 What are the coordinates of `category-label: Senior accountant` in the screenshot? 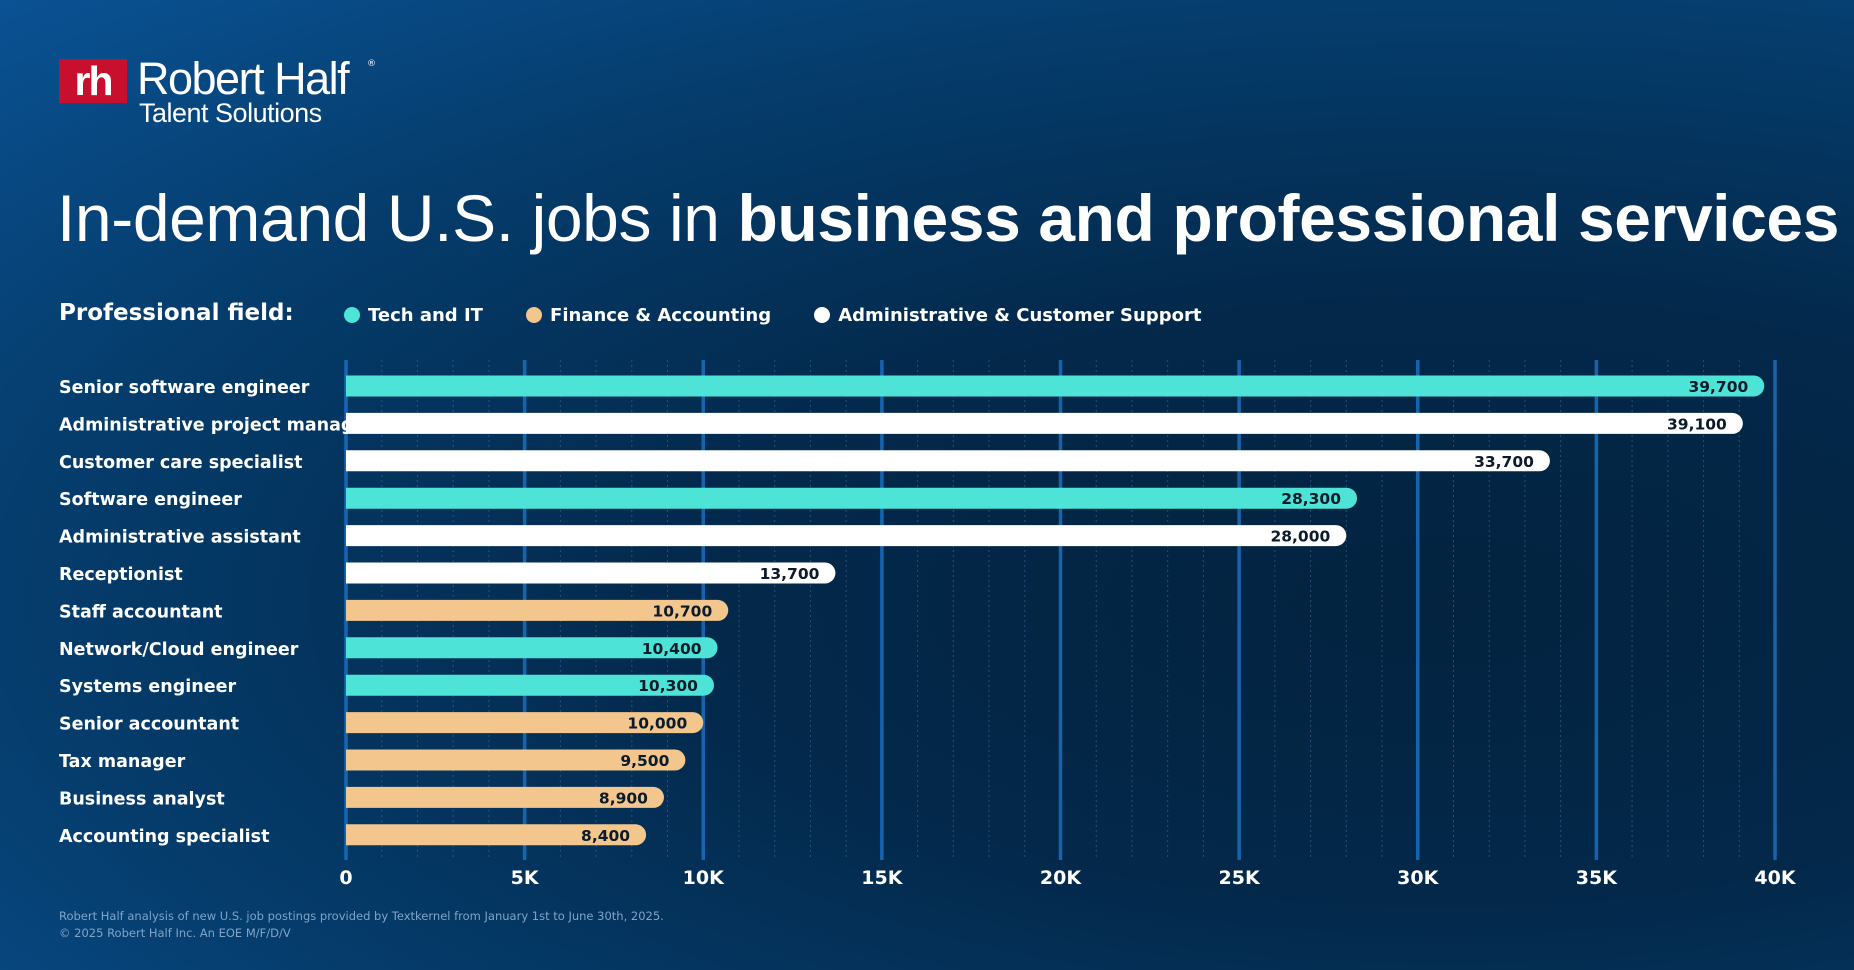 It's located at (149, 725).